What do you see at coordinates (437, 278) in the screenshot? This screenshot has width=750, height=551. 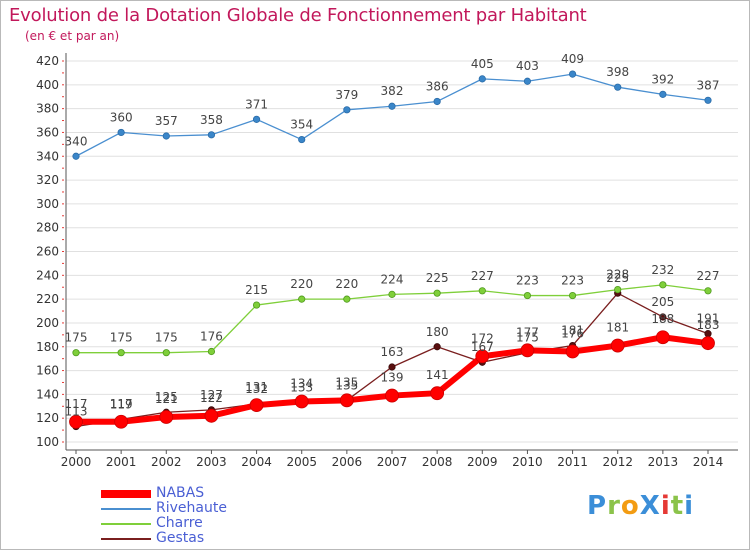 I see `data-label-charre: 225` at bounding box center [437, 278].